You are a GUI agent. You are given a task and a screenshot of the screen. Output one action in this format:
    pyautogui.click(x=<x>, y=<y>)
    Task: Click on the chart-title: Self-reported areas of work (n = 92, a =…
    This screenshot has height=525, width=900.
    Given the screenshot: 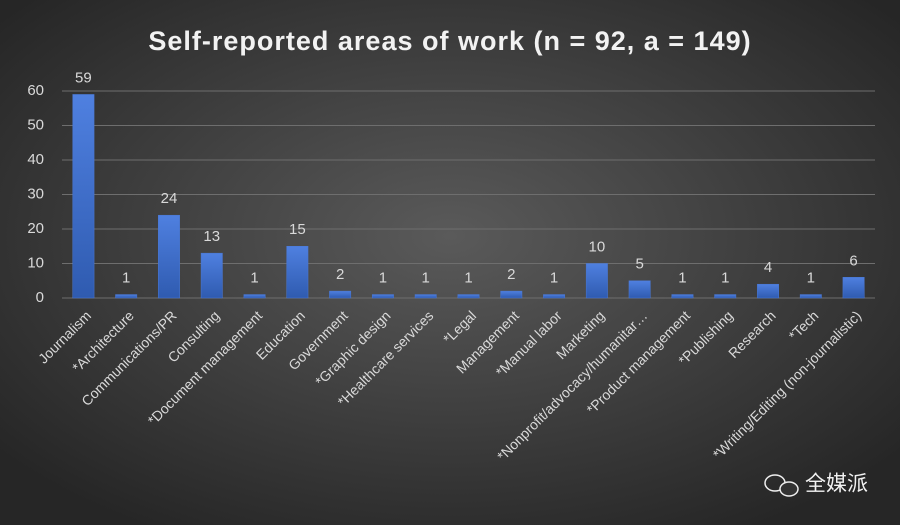 What is the action you would take?
    pyautogui.click(x=449, y=41)
    